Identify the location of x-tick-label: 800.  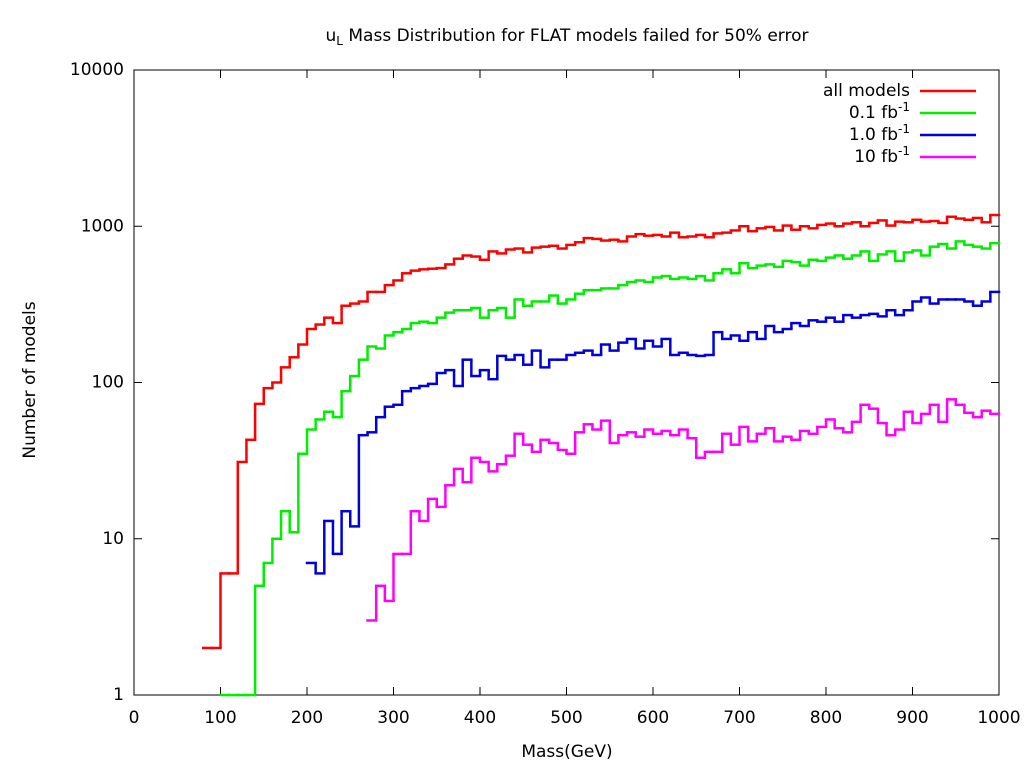
(826, 718).